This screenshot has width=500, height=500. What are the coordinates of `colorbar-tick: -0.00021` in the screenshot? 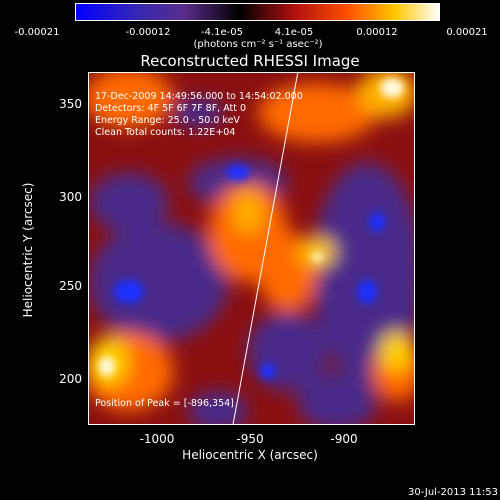 It's located at (37, 32).